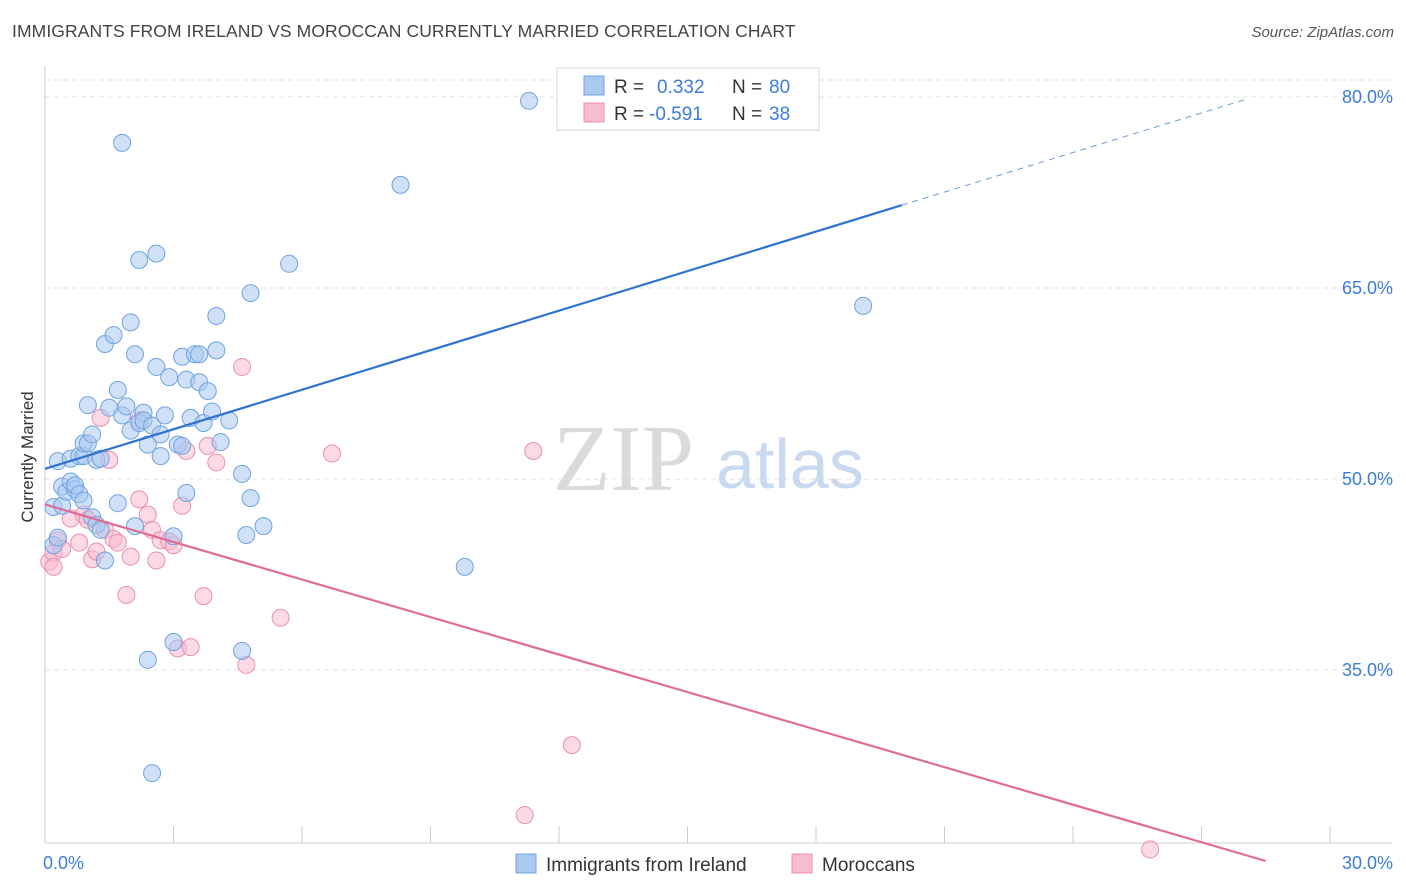 This screenshot has height=892, width=1406. What do you see at coordinates (779, 87) in the screenshot?
I see `legend-n-value-ireland: 80` at bounding box center [779, 87].